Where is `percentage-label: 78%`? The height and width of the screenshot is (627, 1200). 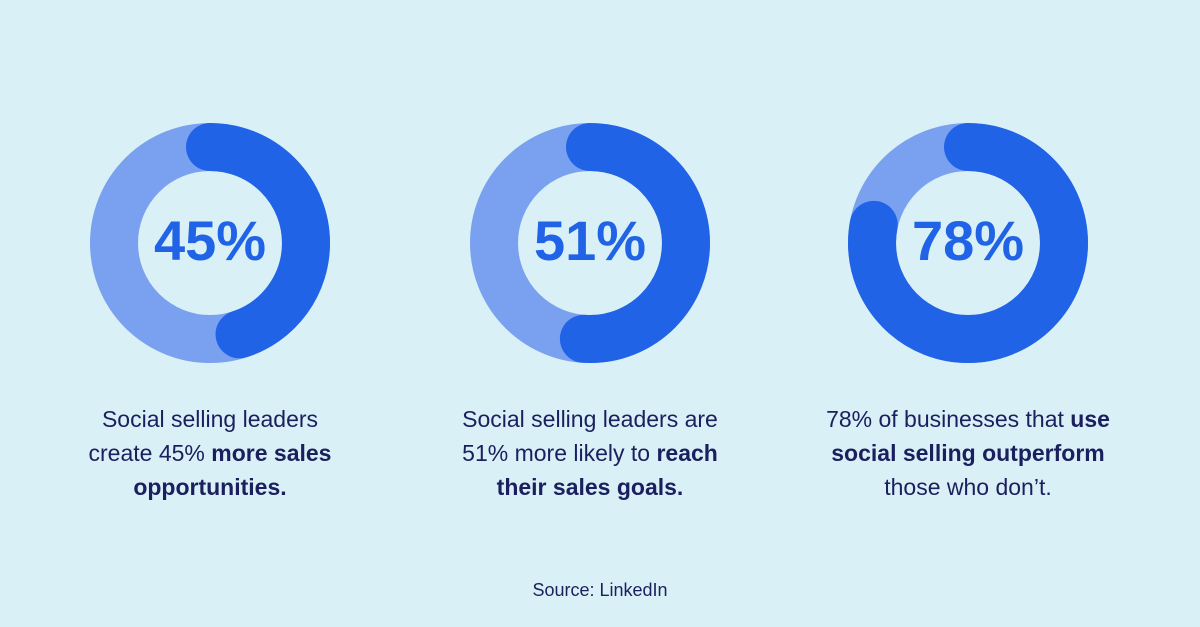
percentage-label: 78% is located at coordinates (968, 240).